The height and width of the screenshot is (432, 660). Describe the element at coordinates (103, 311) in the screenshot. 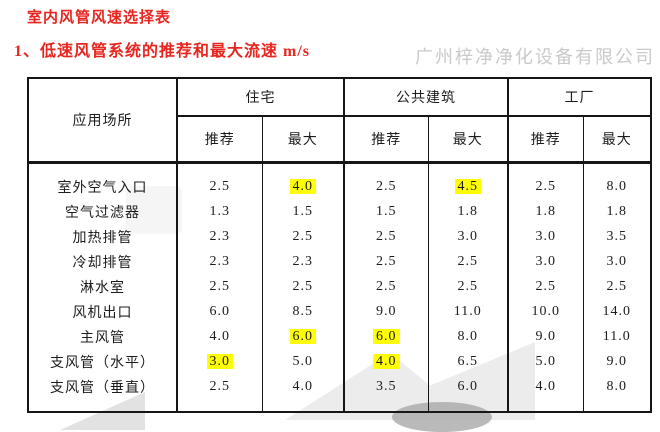

I see `row-label: 风机出口` at that location.